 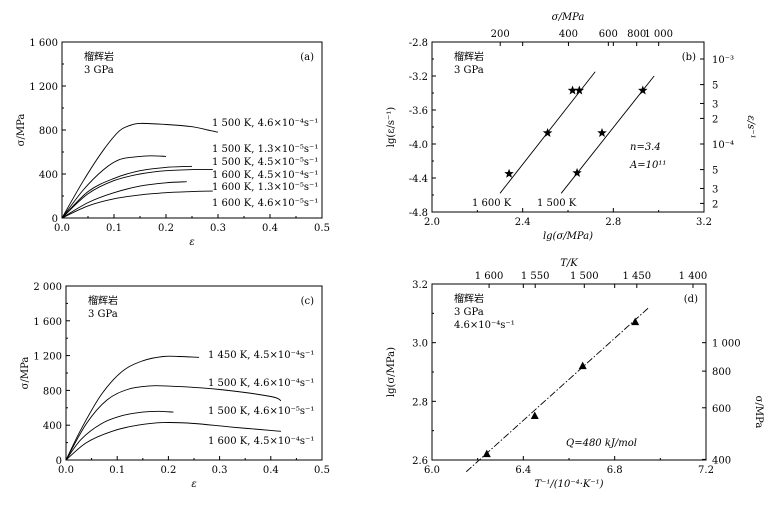 What do you see at coordinates (265, 203) in the screenshot?
I see `series-label-6: 1 600 K, 4.6×10⁻⁵s⁻¹` at bounding box center [265, 203].